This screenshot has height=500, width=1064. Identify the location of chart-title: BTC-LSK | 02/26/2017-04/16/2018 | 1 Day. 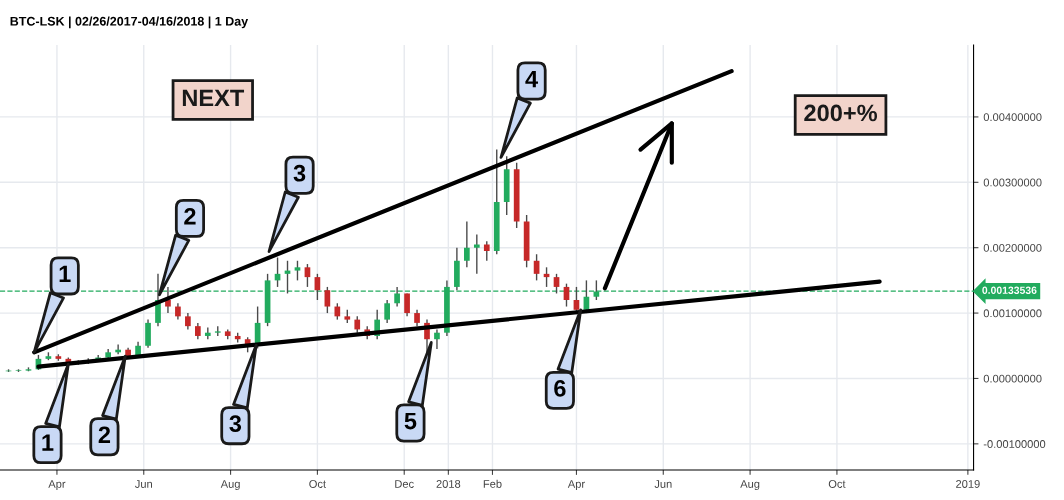
(129, 22).